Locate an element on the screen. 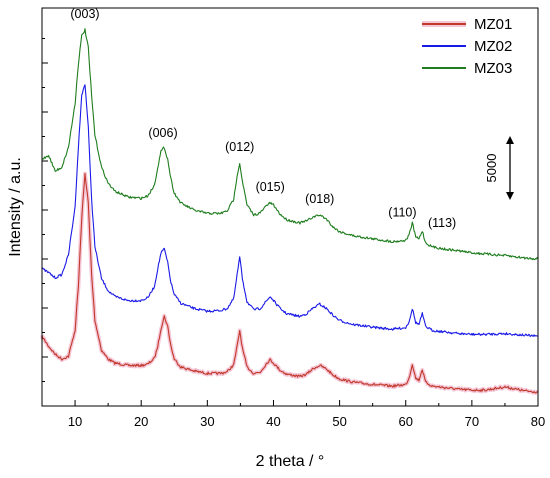 This screenshot has height=478, width=550. legend-label: MZ01 is located at coordinates (493, 24).